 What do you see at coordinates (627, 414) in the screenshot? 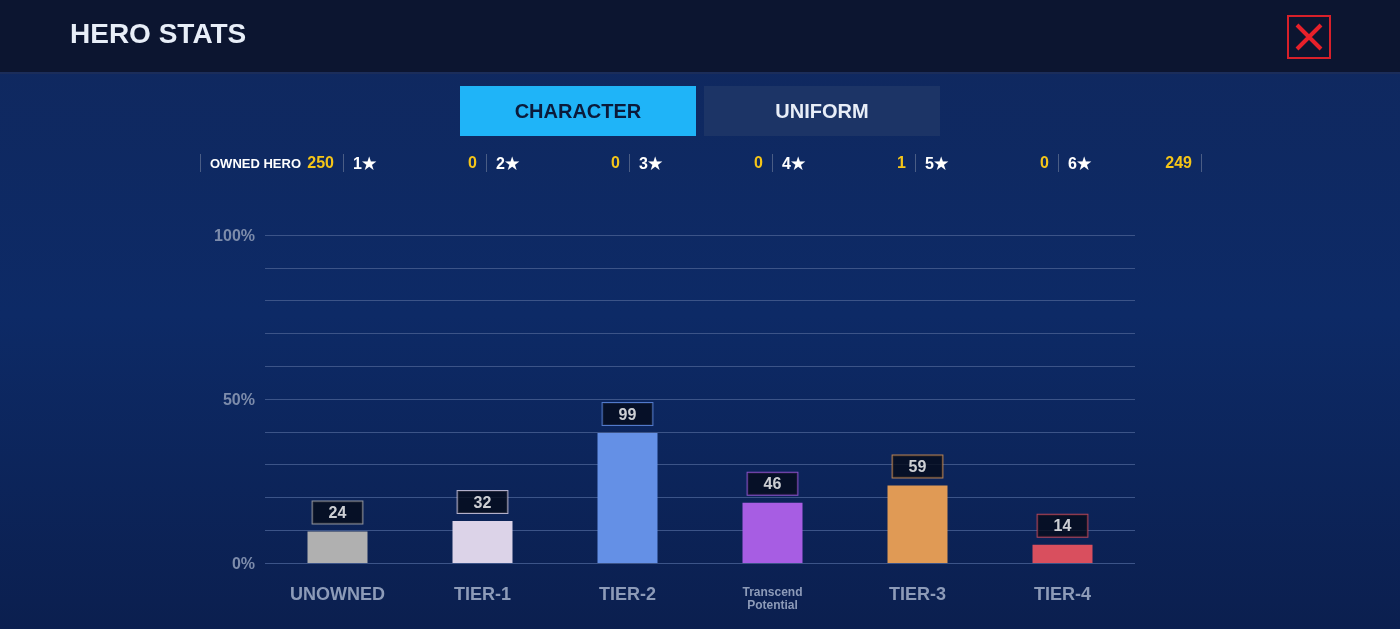
I see `annotation: 99` at bounding box center [627, 414].